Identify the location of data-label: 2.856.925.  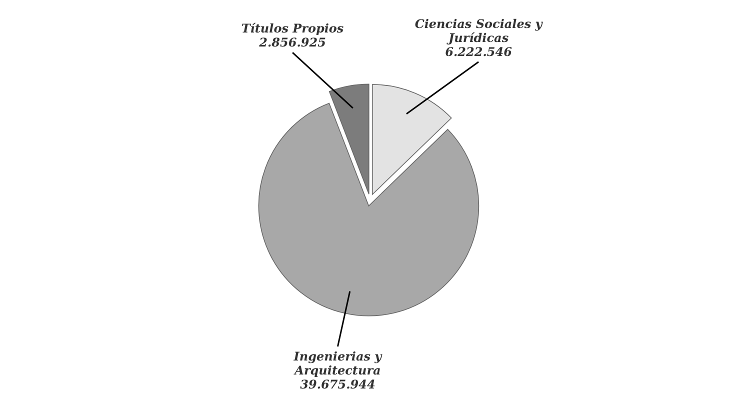
(292, 43).